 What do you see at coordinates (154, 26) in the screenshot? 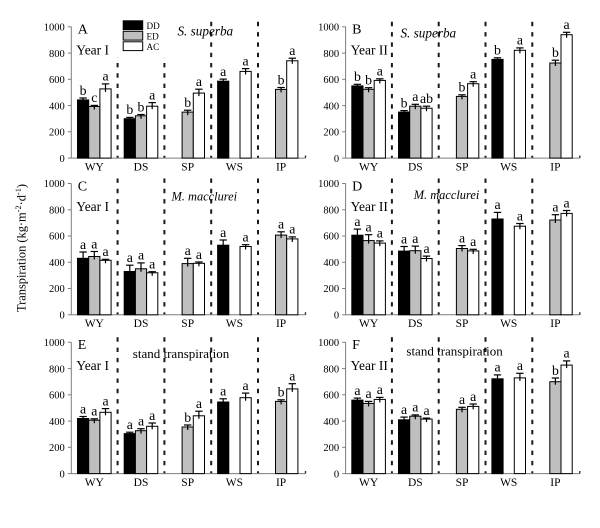
I see `svg-text: DD` at bounding box center [154, 26].